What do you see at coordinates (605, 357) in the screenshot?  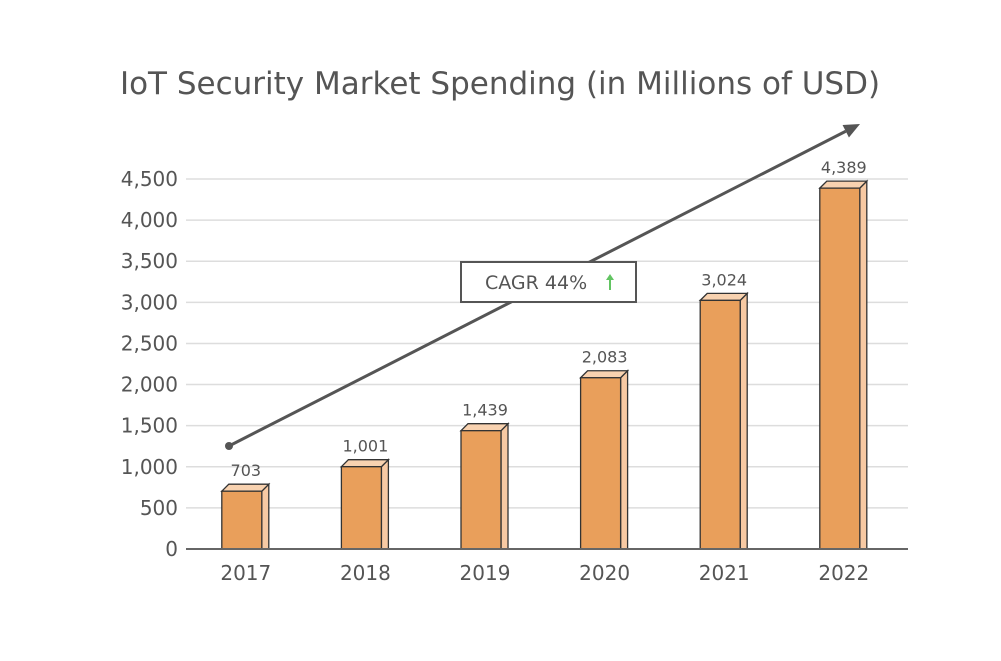 I see `bar-value-label: 2,083` at bounding box center [605, 357].